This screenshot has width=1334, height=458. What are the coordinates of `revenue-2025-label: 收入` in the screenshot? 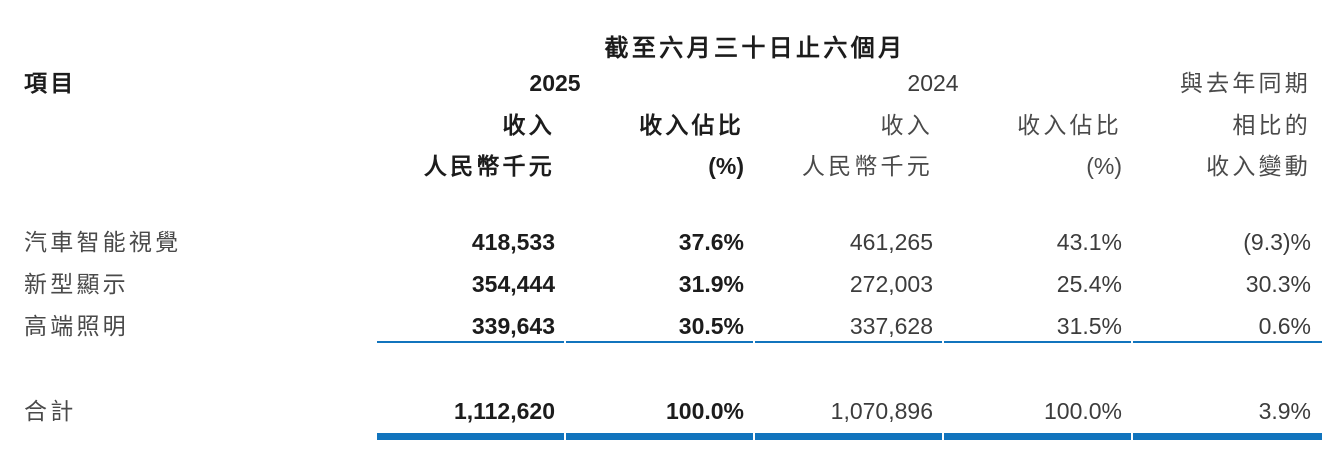 It's located at (528, 125).